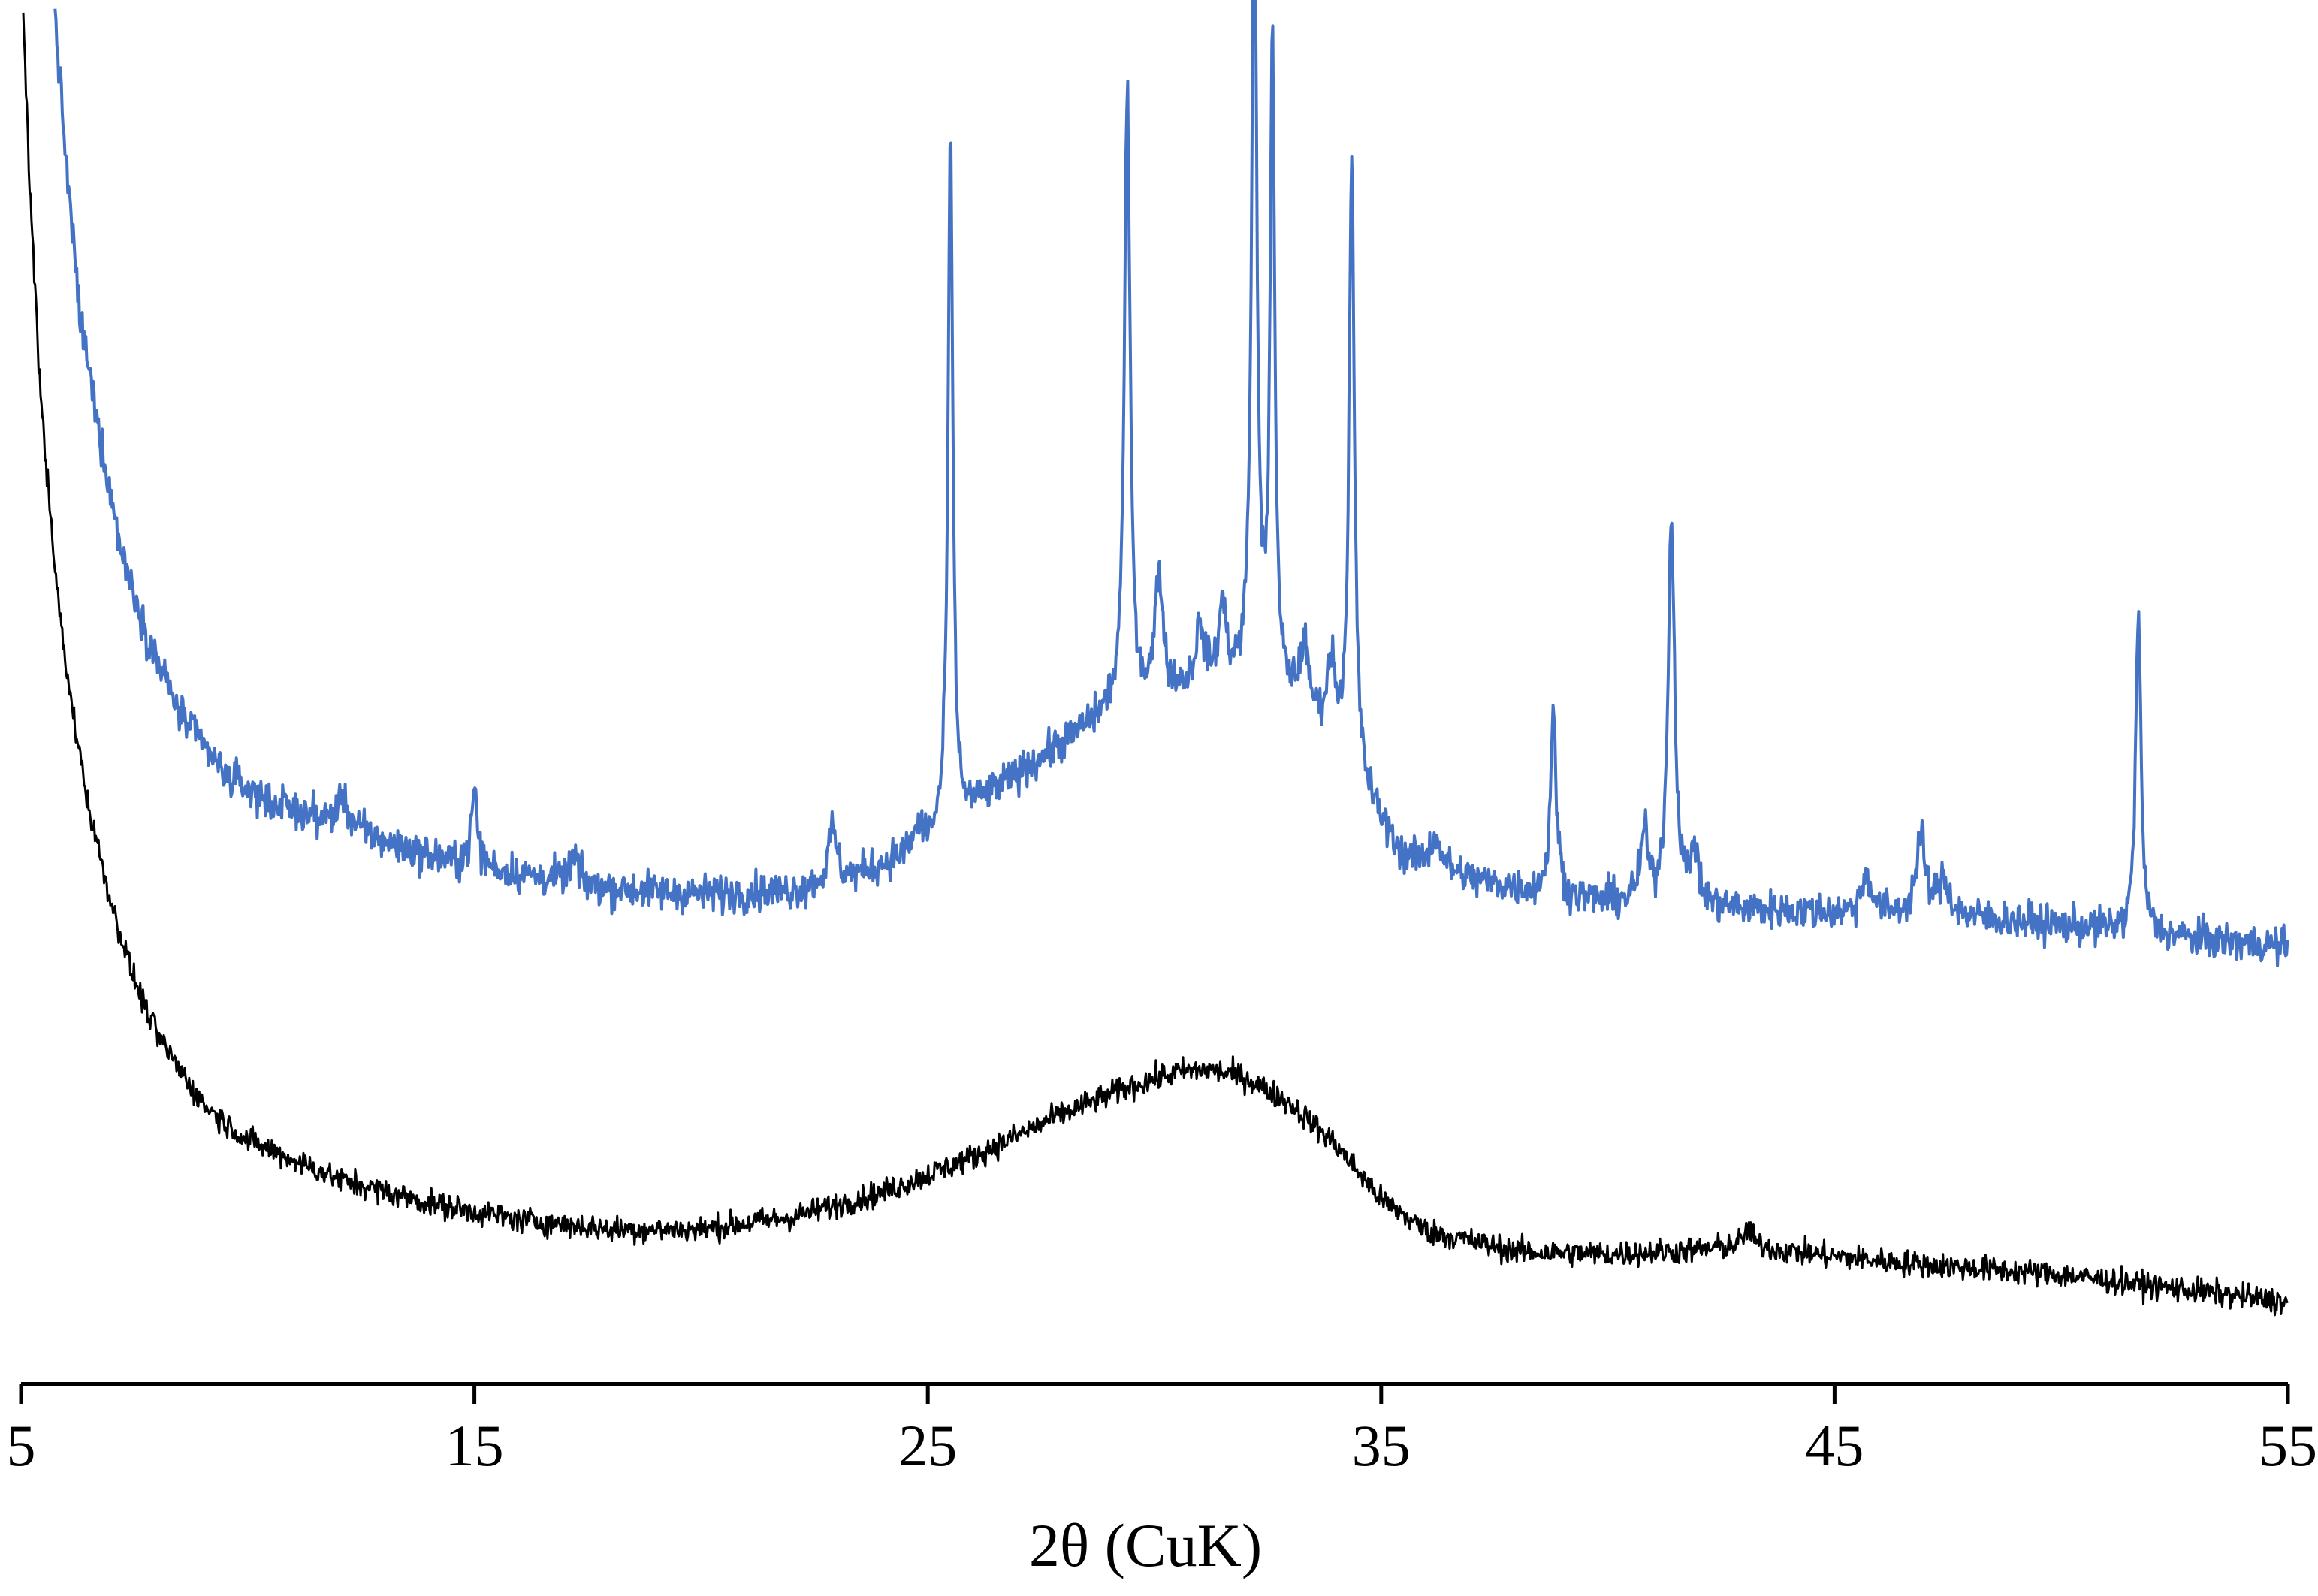 The width and height of the screenshot is (2318, 1596). What do you see at coordinates (1162, 1431) in the screenshot?
I see `x-ticks: 5 15 25 35 45 55` at bounding box center [1162, 1431].